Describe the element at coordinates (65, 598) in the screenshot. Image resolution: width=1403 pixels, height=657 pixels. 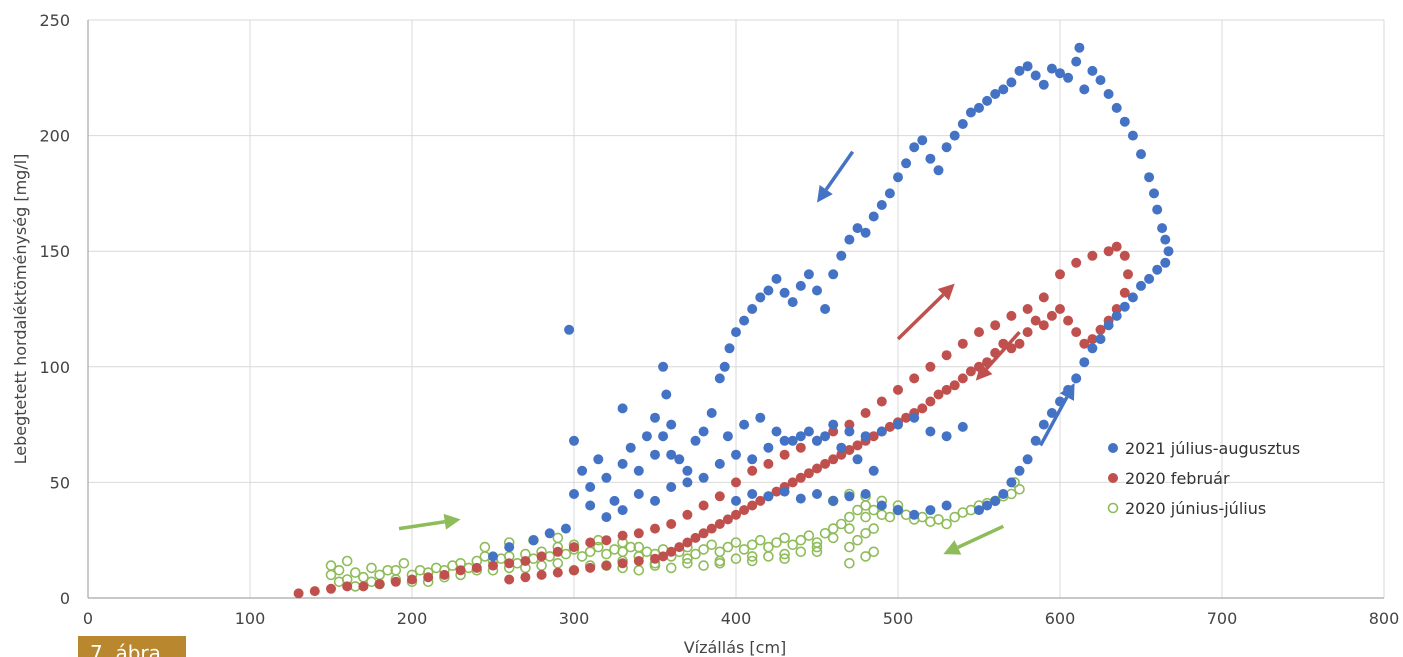
I see `y-tick-label: 0` at that location.